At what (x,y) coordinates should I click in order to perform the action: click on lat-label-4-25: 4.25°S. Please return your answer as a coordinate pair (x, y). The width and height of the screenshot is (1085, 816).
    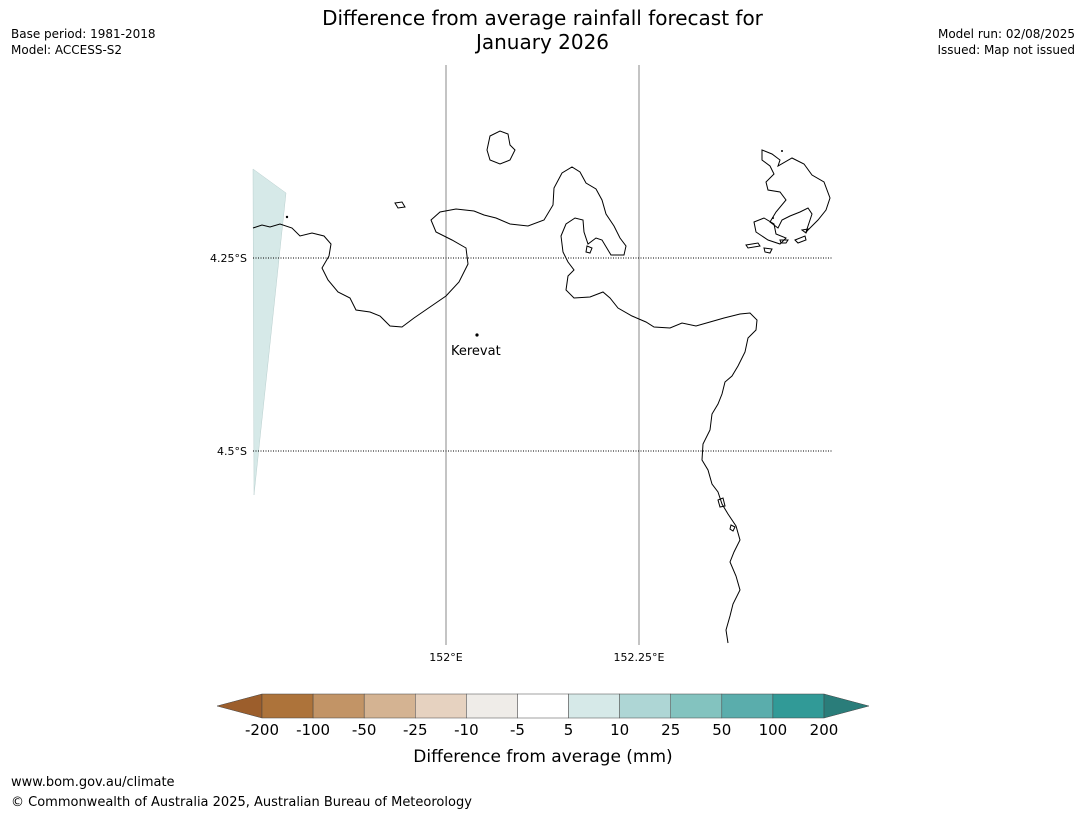
    Looking at the image, I should click on (228, 258).